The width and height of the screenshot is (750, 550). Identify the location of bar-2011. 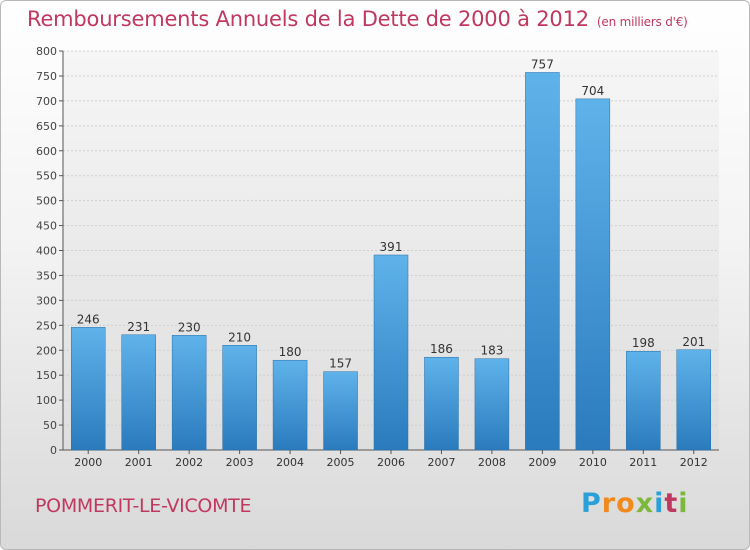
(643, 400).